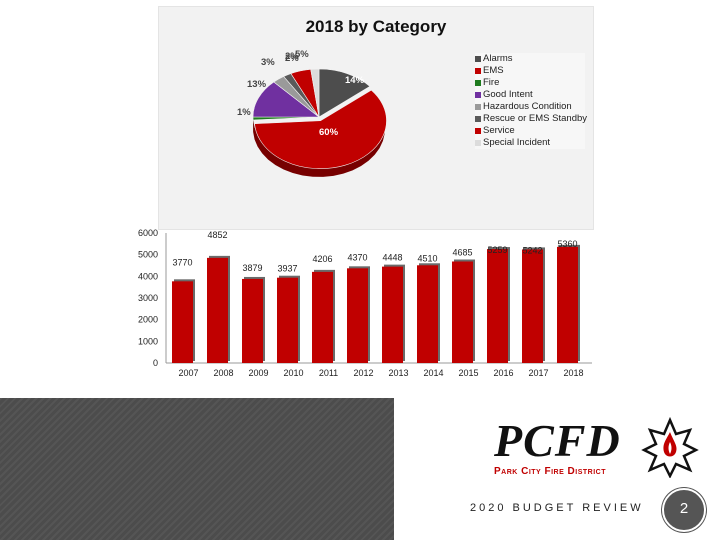 This screenshot has height=540, width=720. I want to click on bar-data-label: 4448, so click(392, 258).